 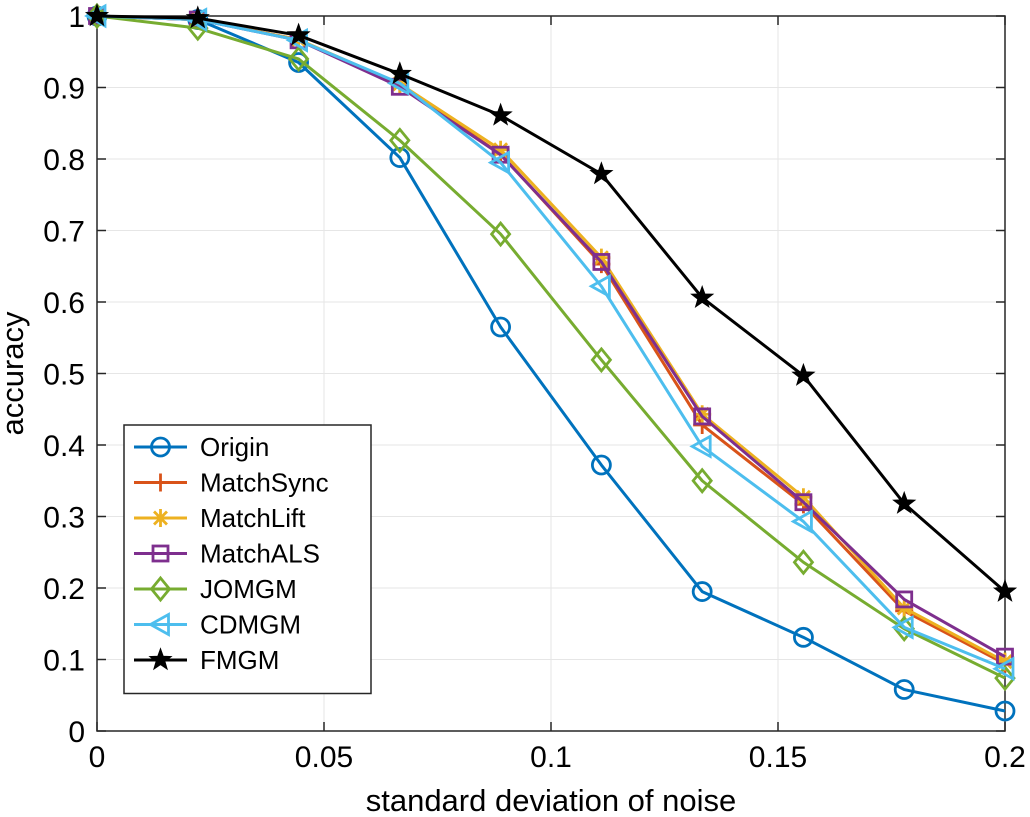 I want to click on y-tick-label: 0.8, so click(x=64, y=160).